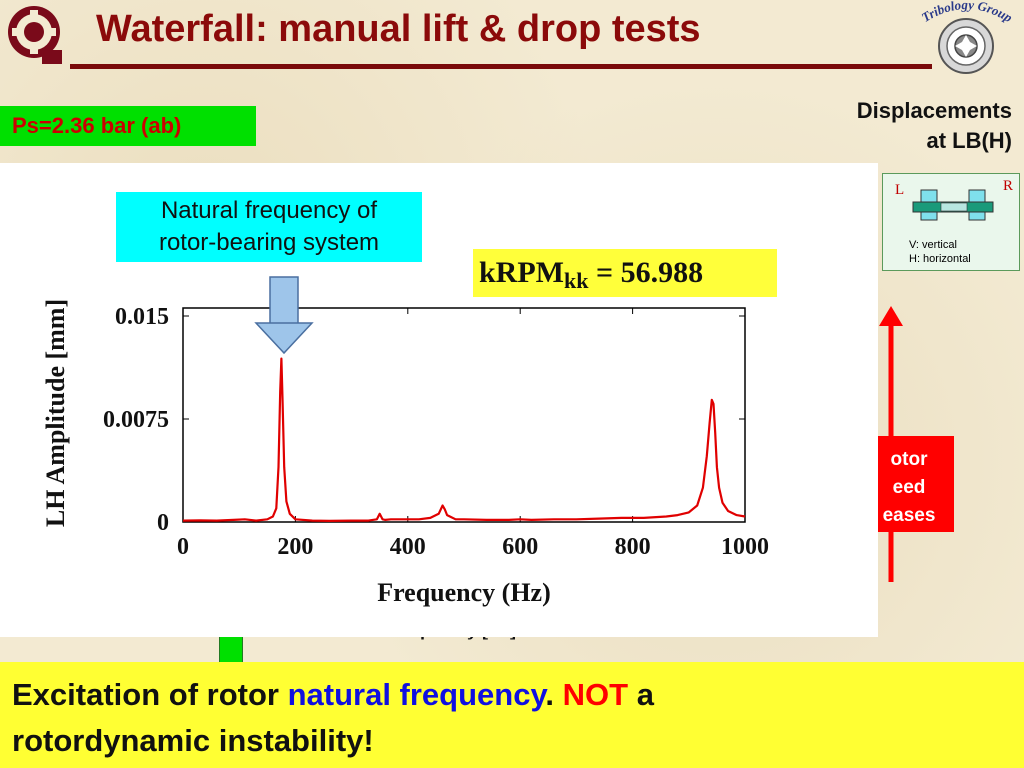  I want to click on y-tick-label: 0.0075, so click(136, 420).